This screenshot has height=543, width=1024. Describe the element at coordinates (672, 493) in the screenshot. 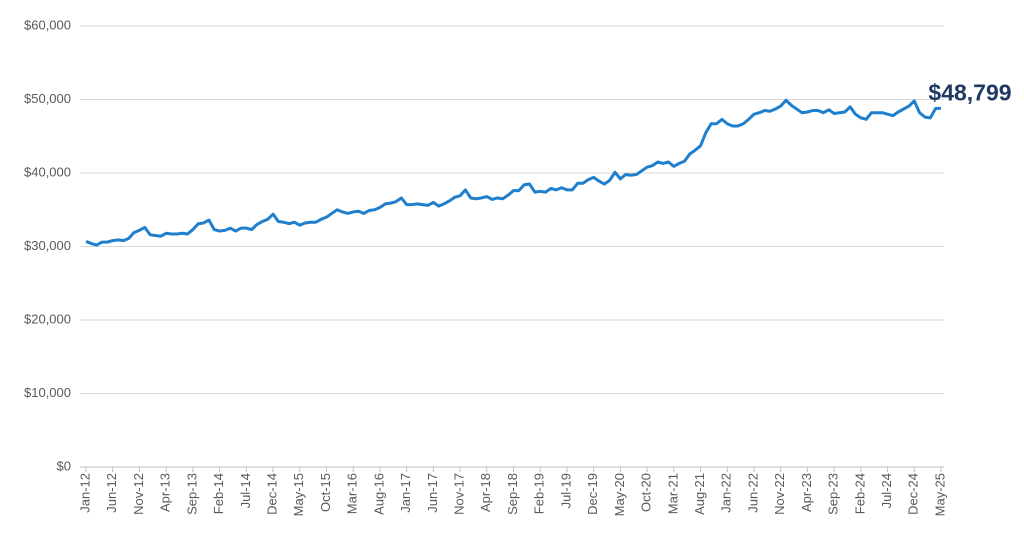

I see `x-tick-label: Mar-21` at that location.